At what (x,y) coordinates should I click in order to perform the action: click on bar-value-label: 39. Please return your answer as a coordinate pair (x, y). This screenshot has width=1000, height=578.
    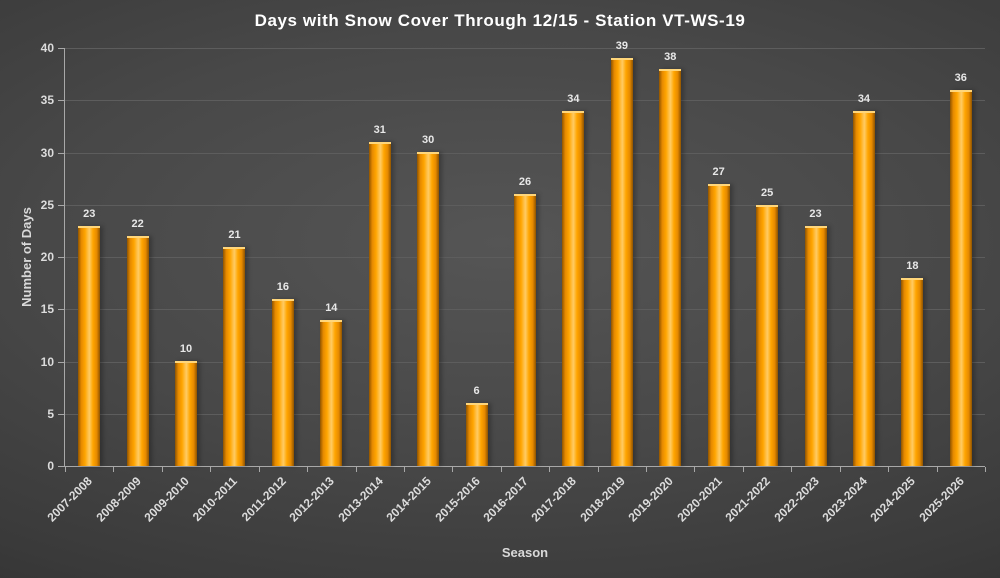
    Looking at the image, I should click on (621, 46).